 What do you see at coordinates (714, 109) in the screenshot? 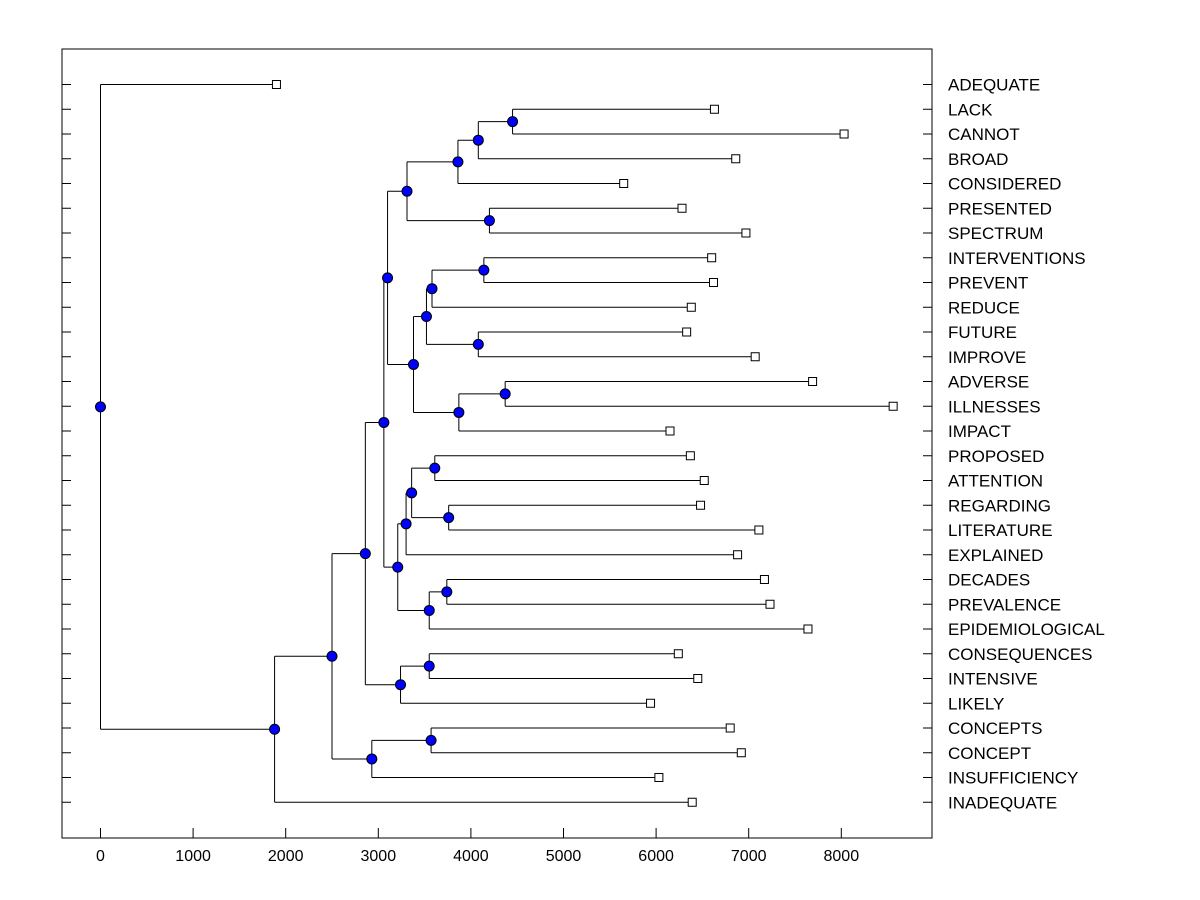
I see `leaf-marker-lack` at bounding box center [714, 109].